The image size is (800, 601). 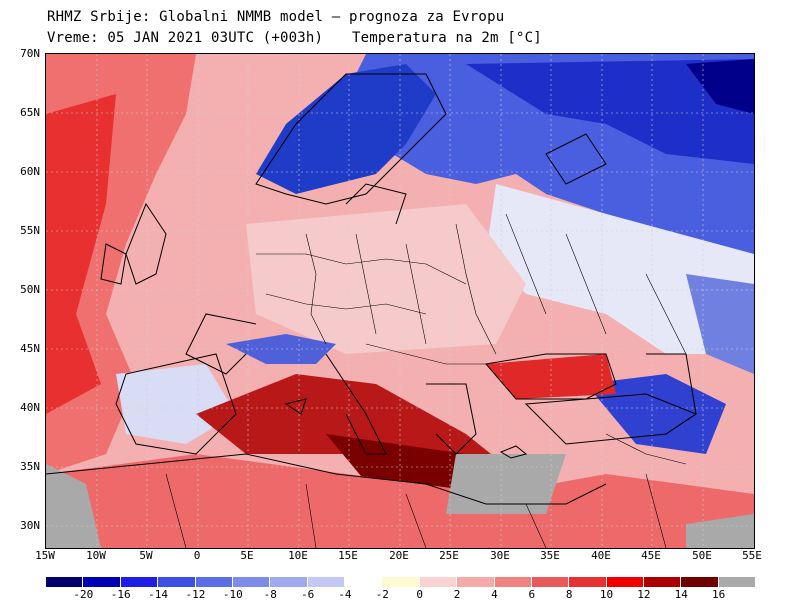 What do you see at coordinates (30, 230) in the screenshot?
I see `lat-label-55n: 55N` at bounding box center [30, 230].